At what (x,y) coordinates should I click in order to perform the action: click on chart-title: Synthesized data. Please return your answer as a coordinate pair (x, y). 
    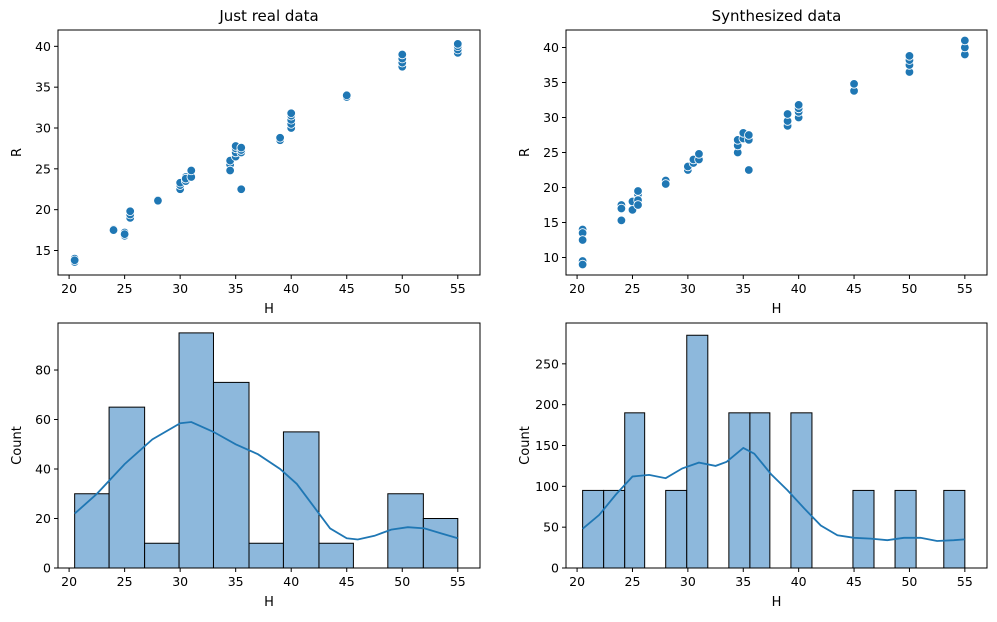
    Looking at the image, I should click on (777, 16).